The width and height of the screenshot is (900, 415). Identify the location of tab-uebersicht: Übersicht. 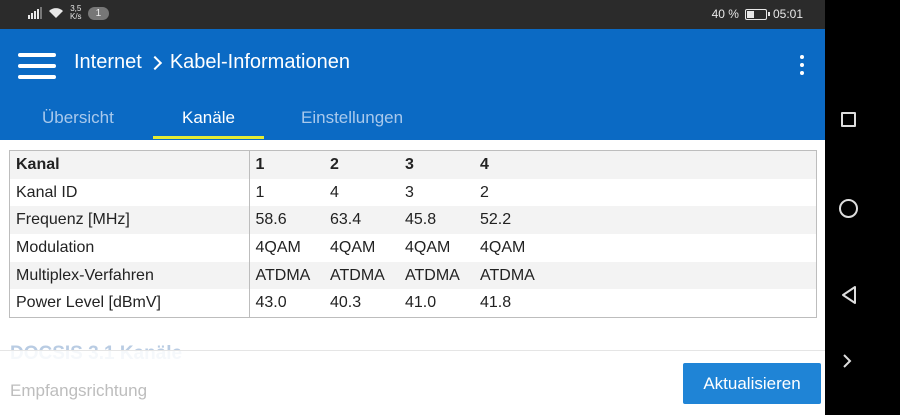
(78, 117).